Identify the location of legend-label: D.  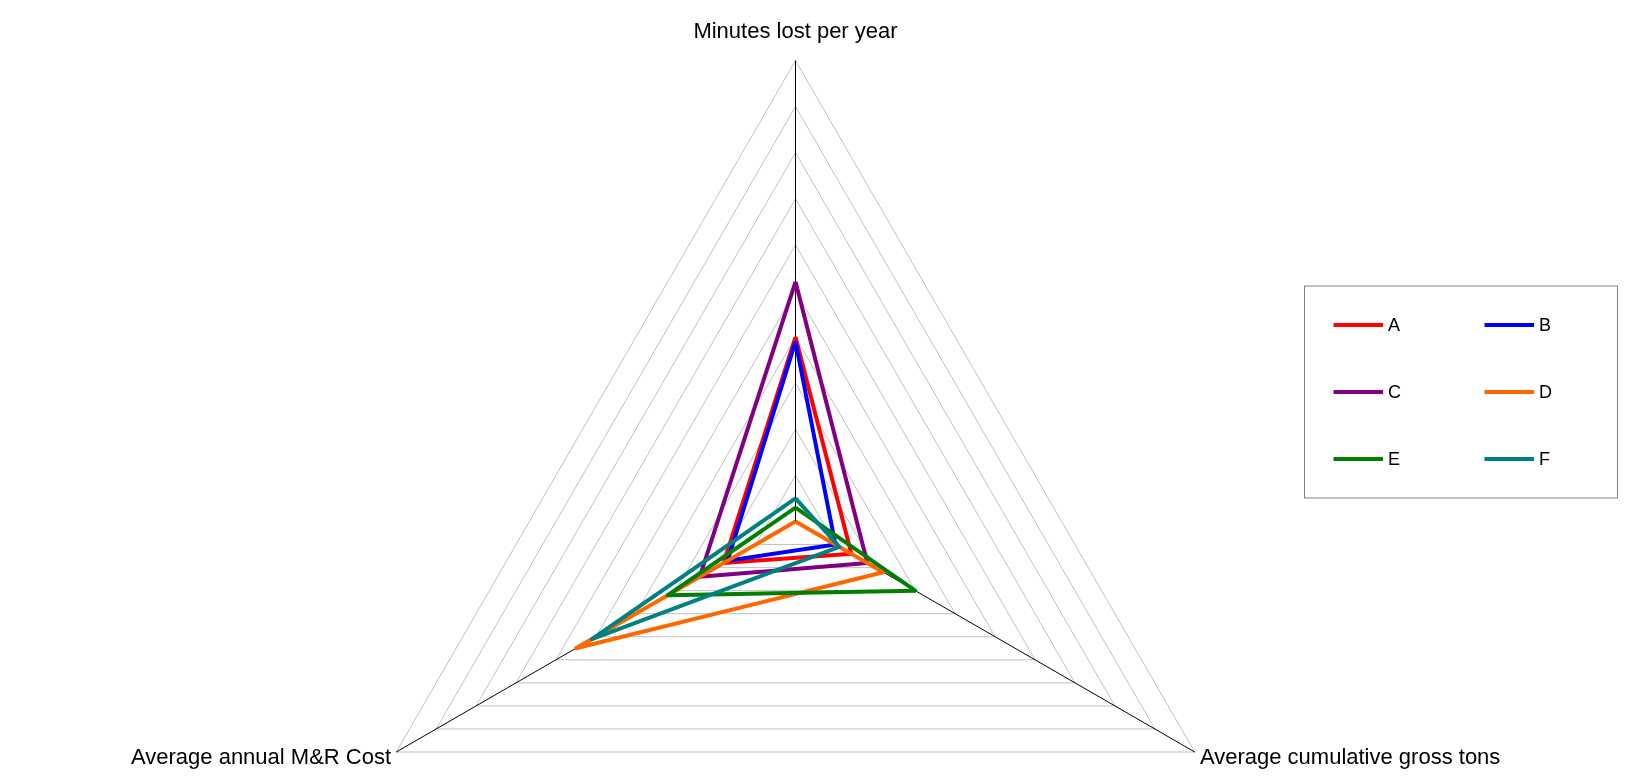
(1546, 391).